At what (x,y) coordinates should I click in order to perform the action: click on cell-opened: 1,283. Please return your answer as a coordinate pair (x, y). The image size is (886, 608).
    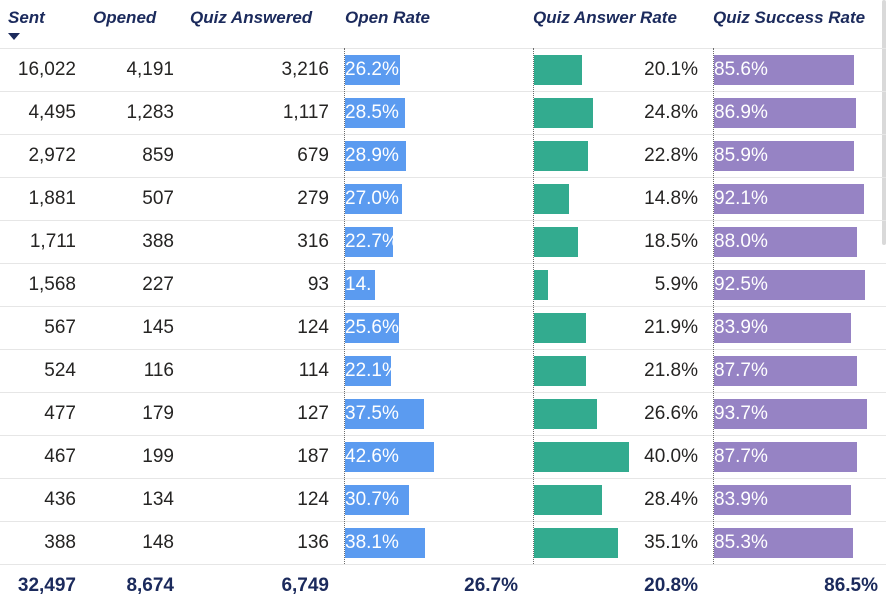
    Looking at the image, I should click on (150, 112).